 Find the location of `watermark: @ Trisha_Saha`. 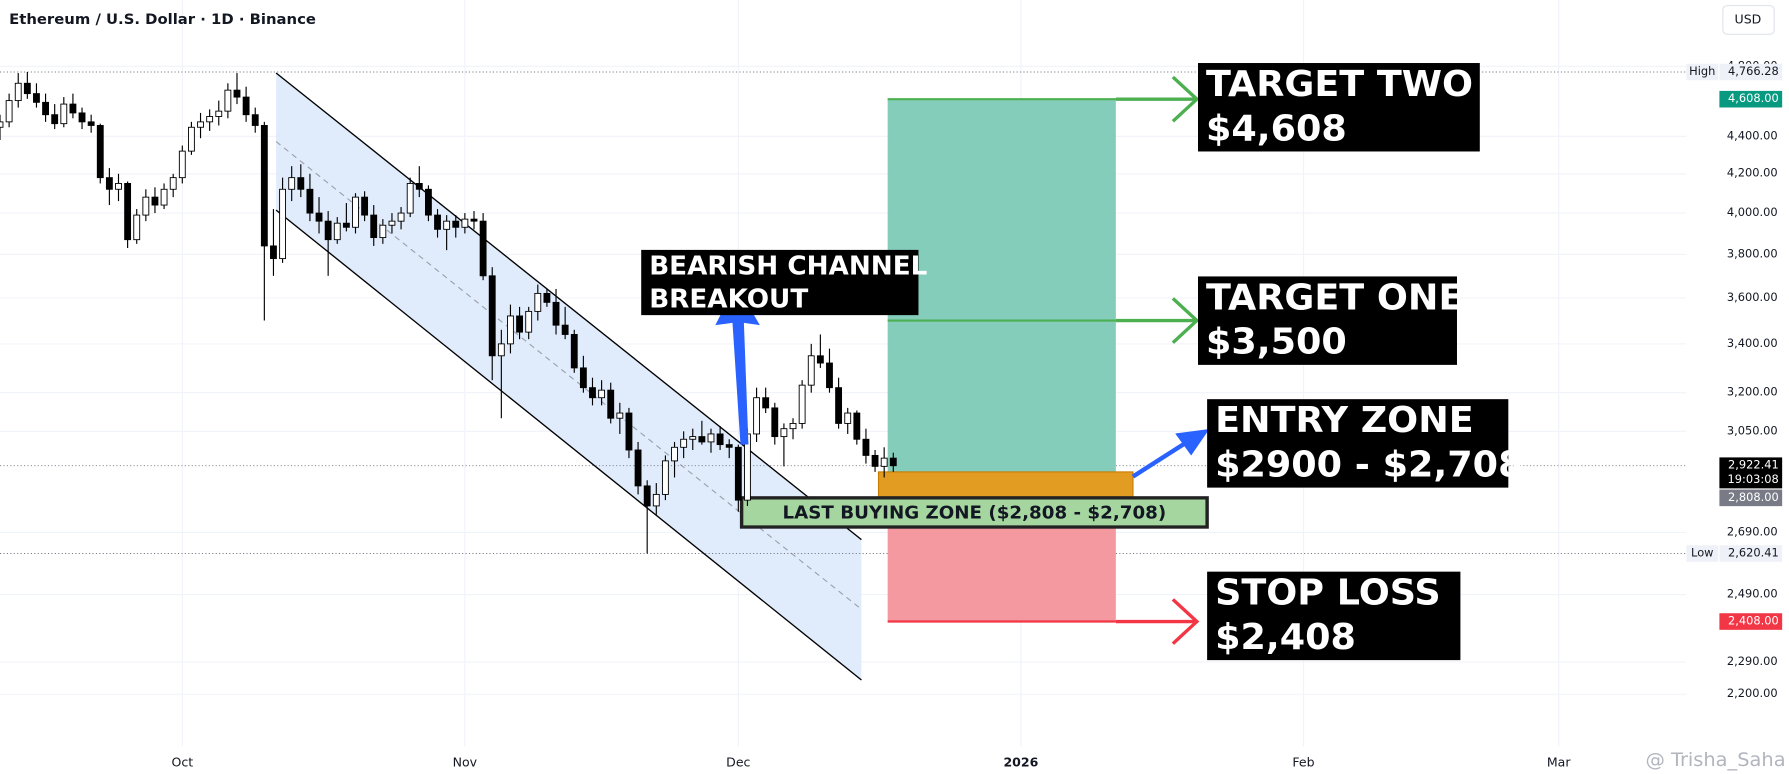

watermark: @ Trisha_Saha is located at coordinates (1715, 759).